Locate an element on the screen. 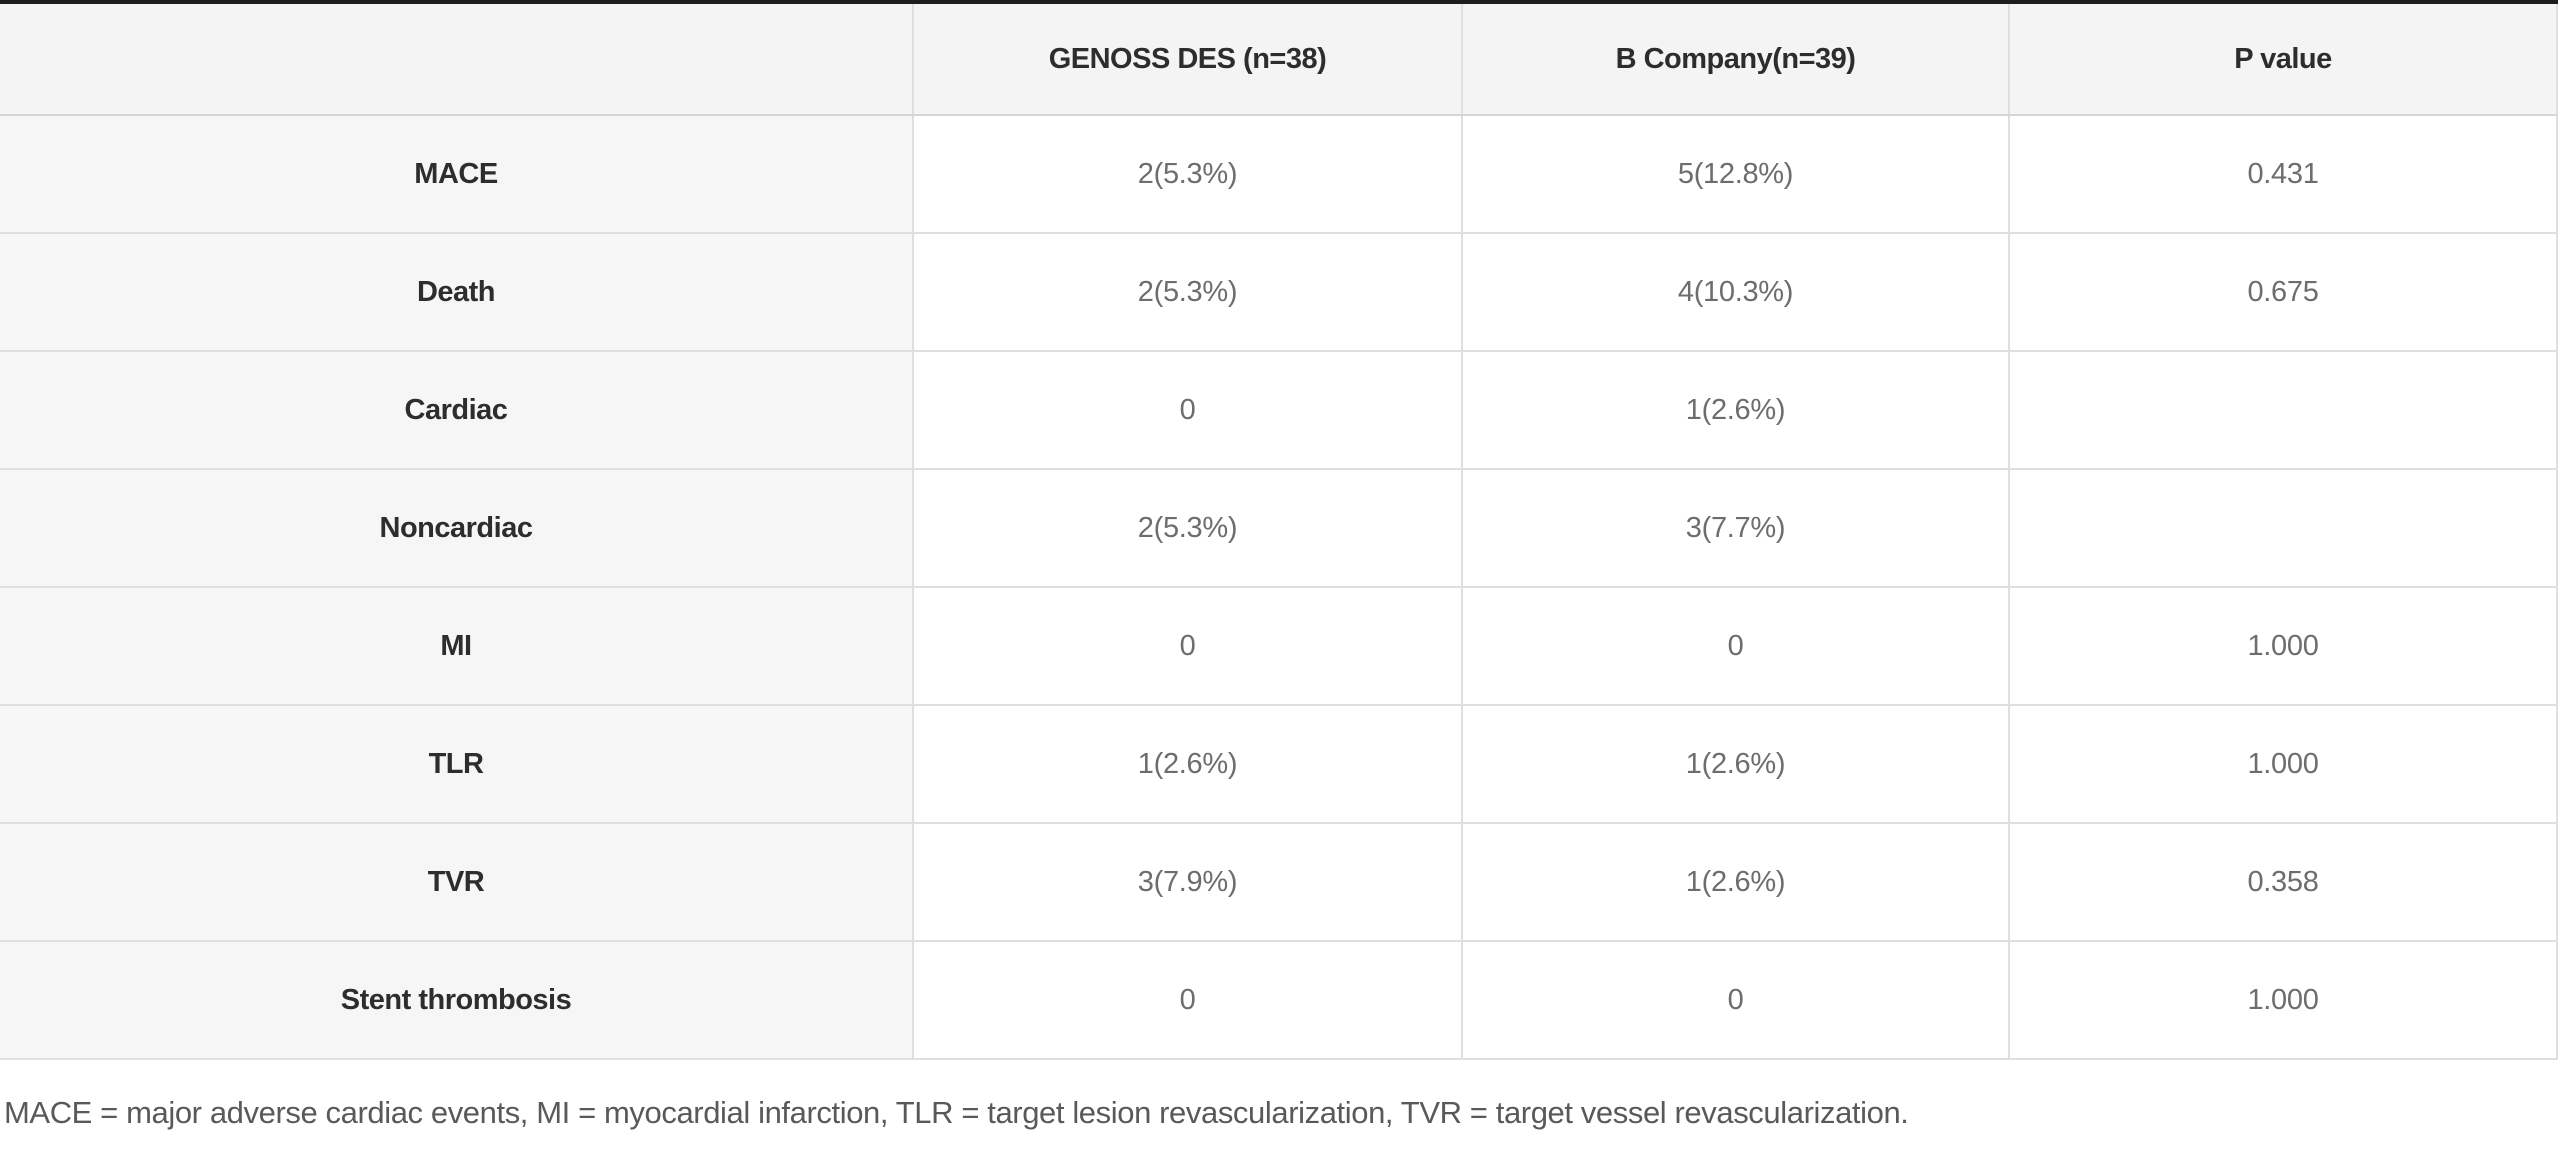 The height and width of the screenshot is (1171, 2560). row-label-cell: Noncardiac is located at coordinates (457, 528).